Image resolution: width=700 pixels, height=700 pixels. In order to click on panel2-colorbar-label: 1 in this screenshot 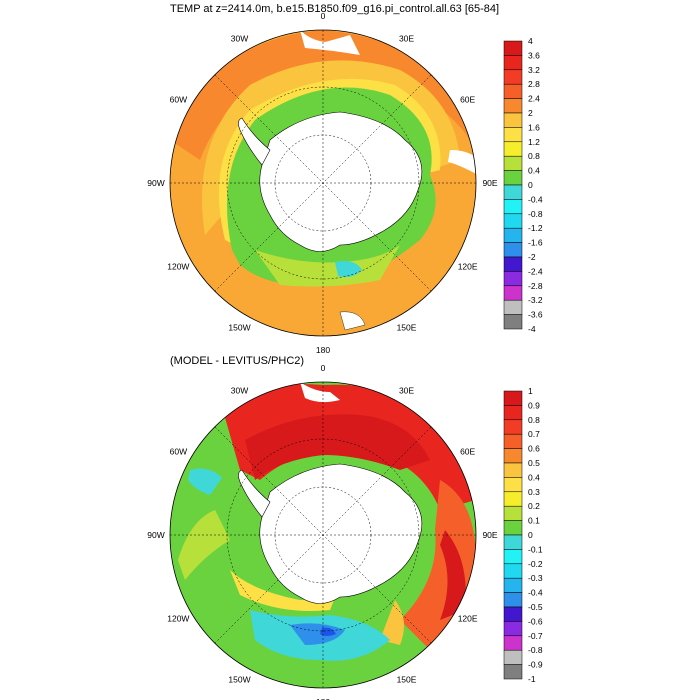, I will do `click(530, 391)`.